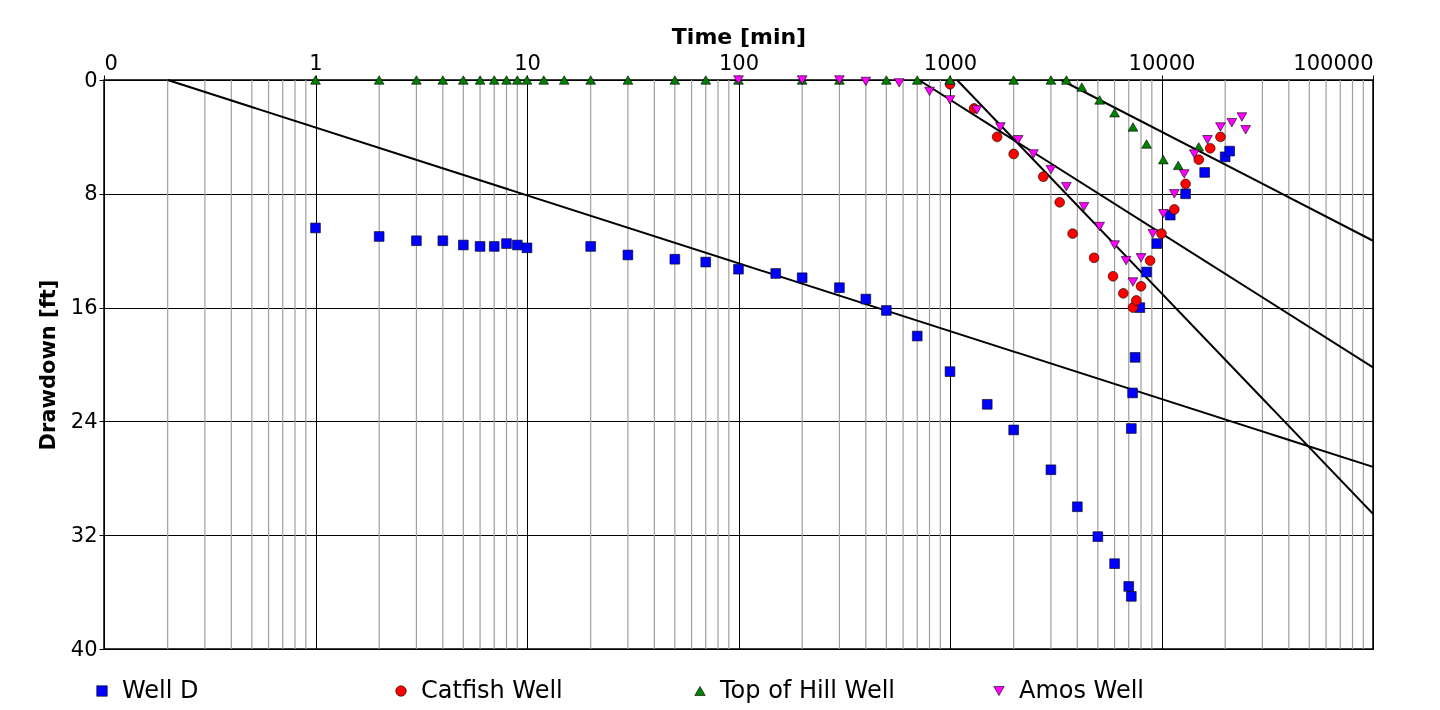 The image size is (1440, 710). I want to click on legend-label: Top of Hill Well, so click(807, 690).